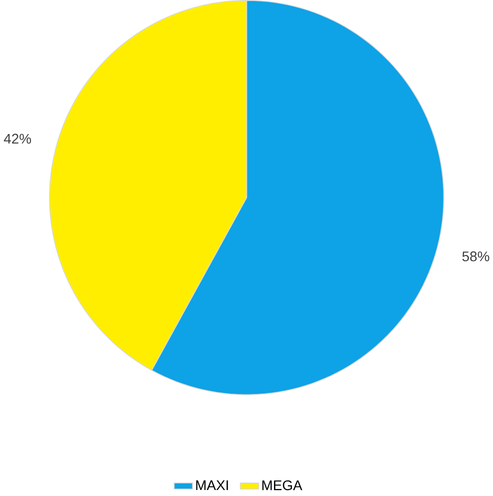 Image resolution: width=493 pixels, height=496 pixels. Describe the element at coordinates (212, 485) in the screenshot. I see `legend-label: MAXI` at that location.